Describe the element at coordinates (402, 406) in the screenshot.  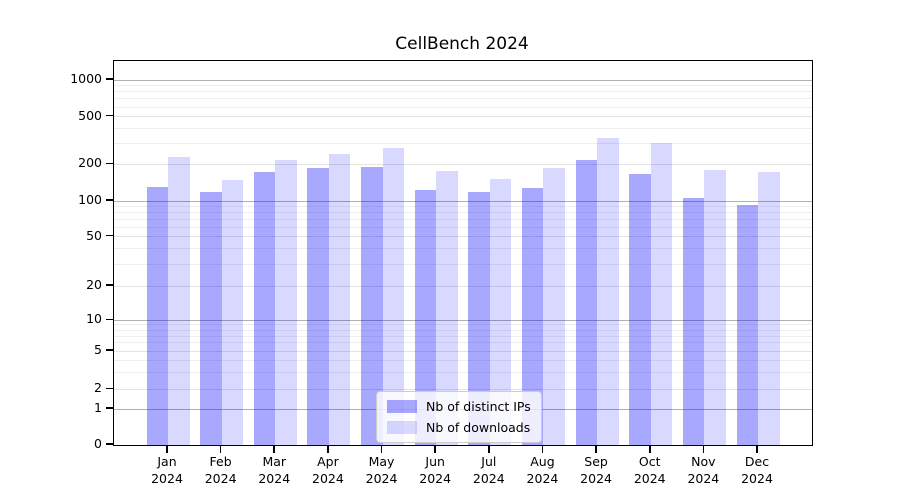
I see `legend-swatch-distinct-ips` at that location.